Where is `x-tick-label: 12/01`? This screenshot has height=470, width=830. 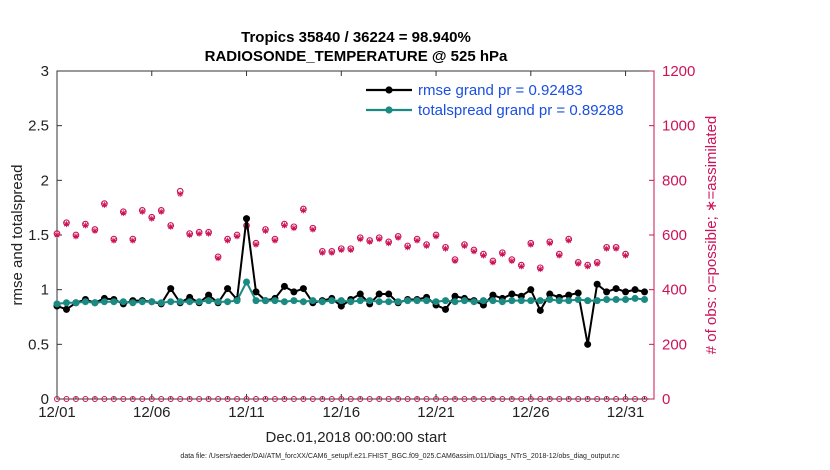
x-tick-label: 12/01 is located at coordinates (57, 412).